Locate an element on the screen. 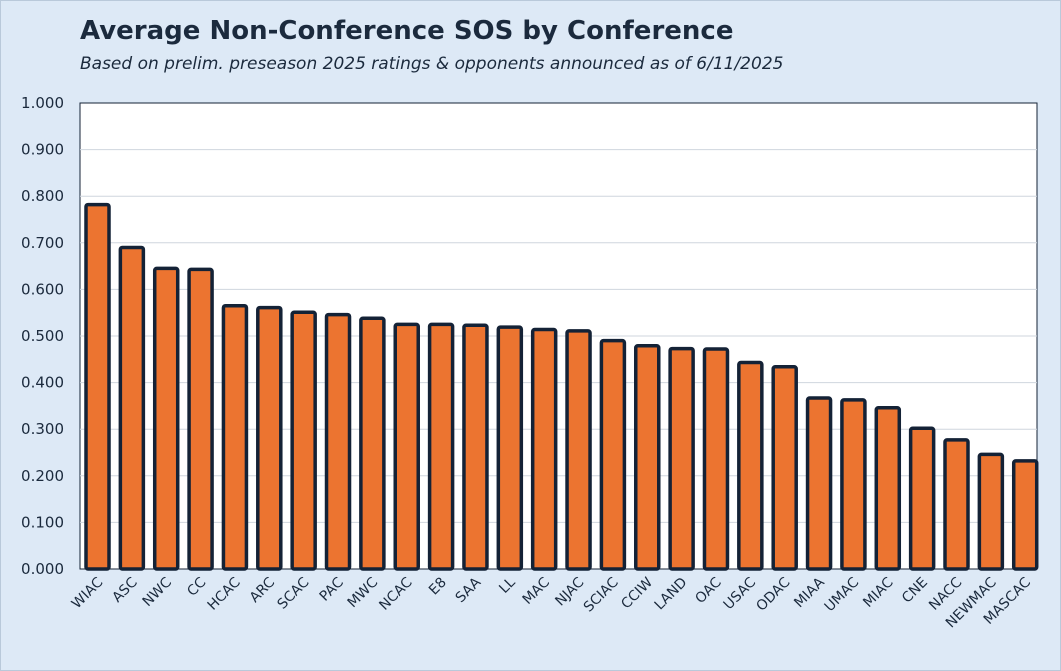 This screenshot has width=1061, height=671. bar-newmac is located at coordinates (991, 511).